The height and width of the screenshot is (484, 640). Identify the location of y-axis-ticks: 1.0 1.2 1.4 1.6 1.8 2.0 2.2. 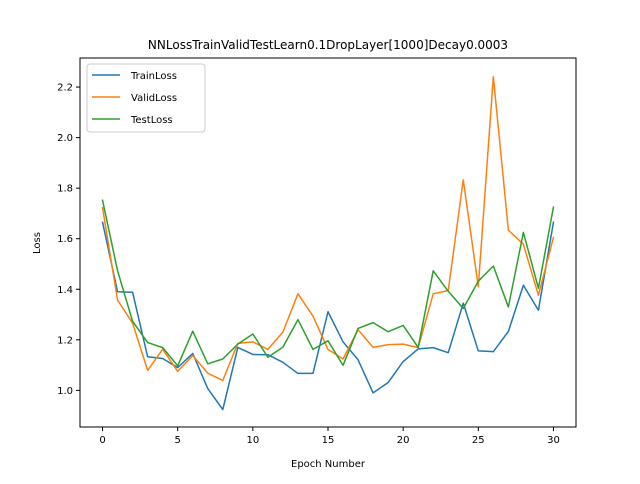
(68, 240).